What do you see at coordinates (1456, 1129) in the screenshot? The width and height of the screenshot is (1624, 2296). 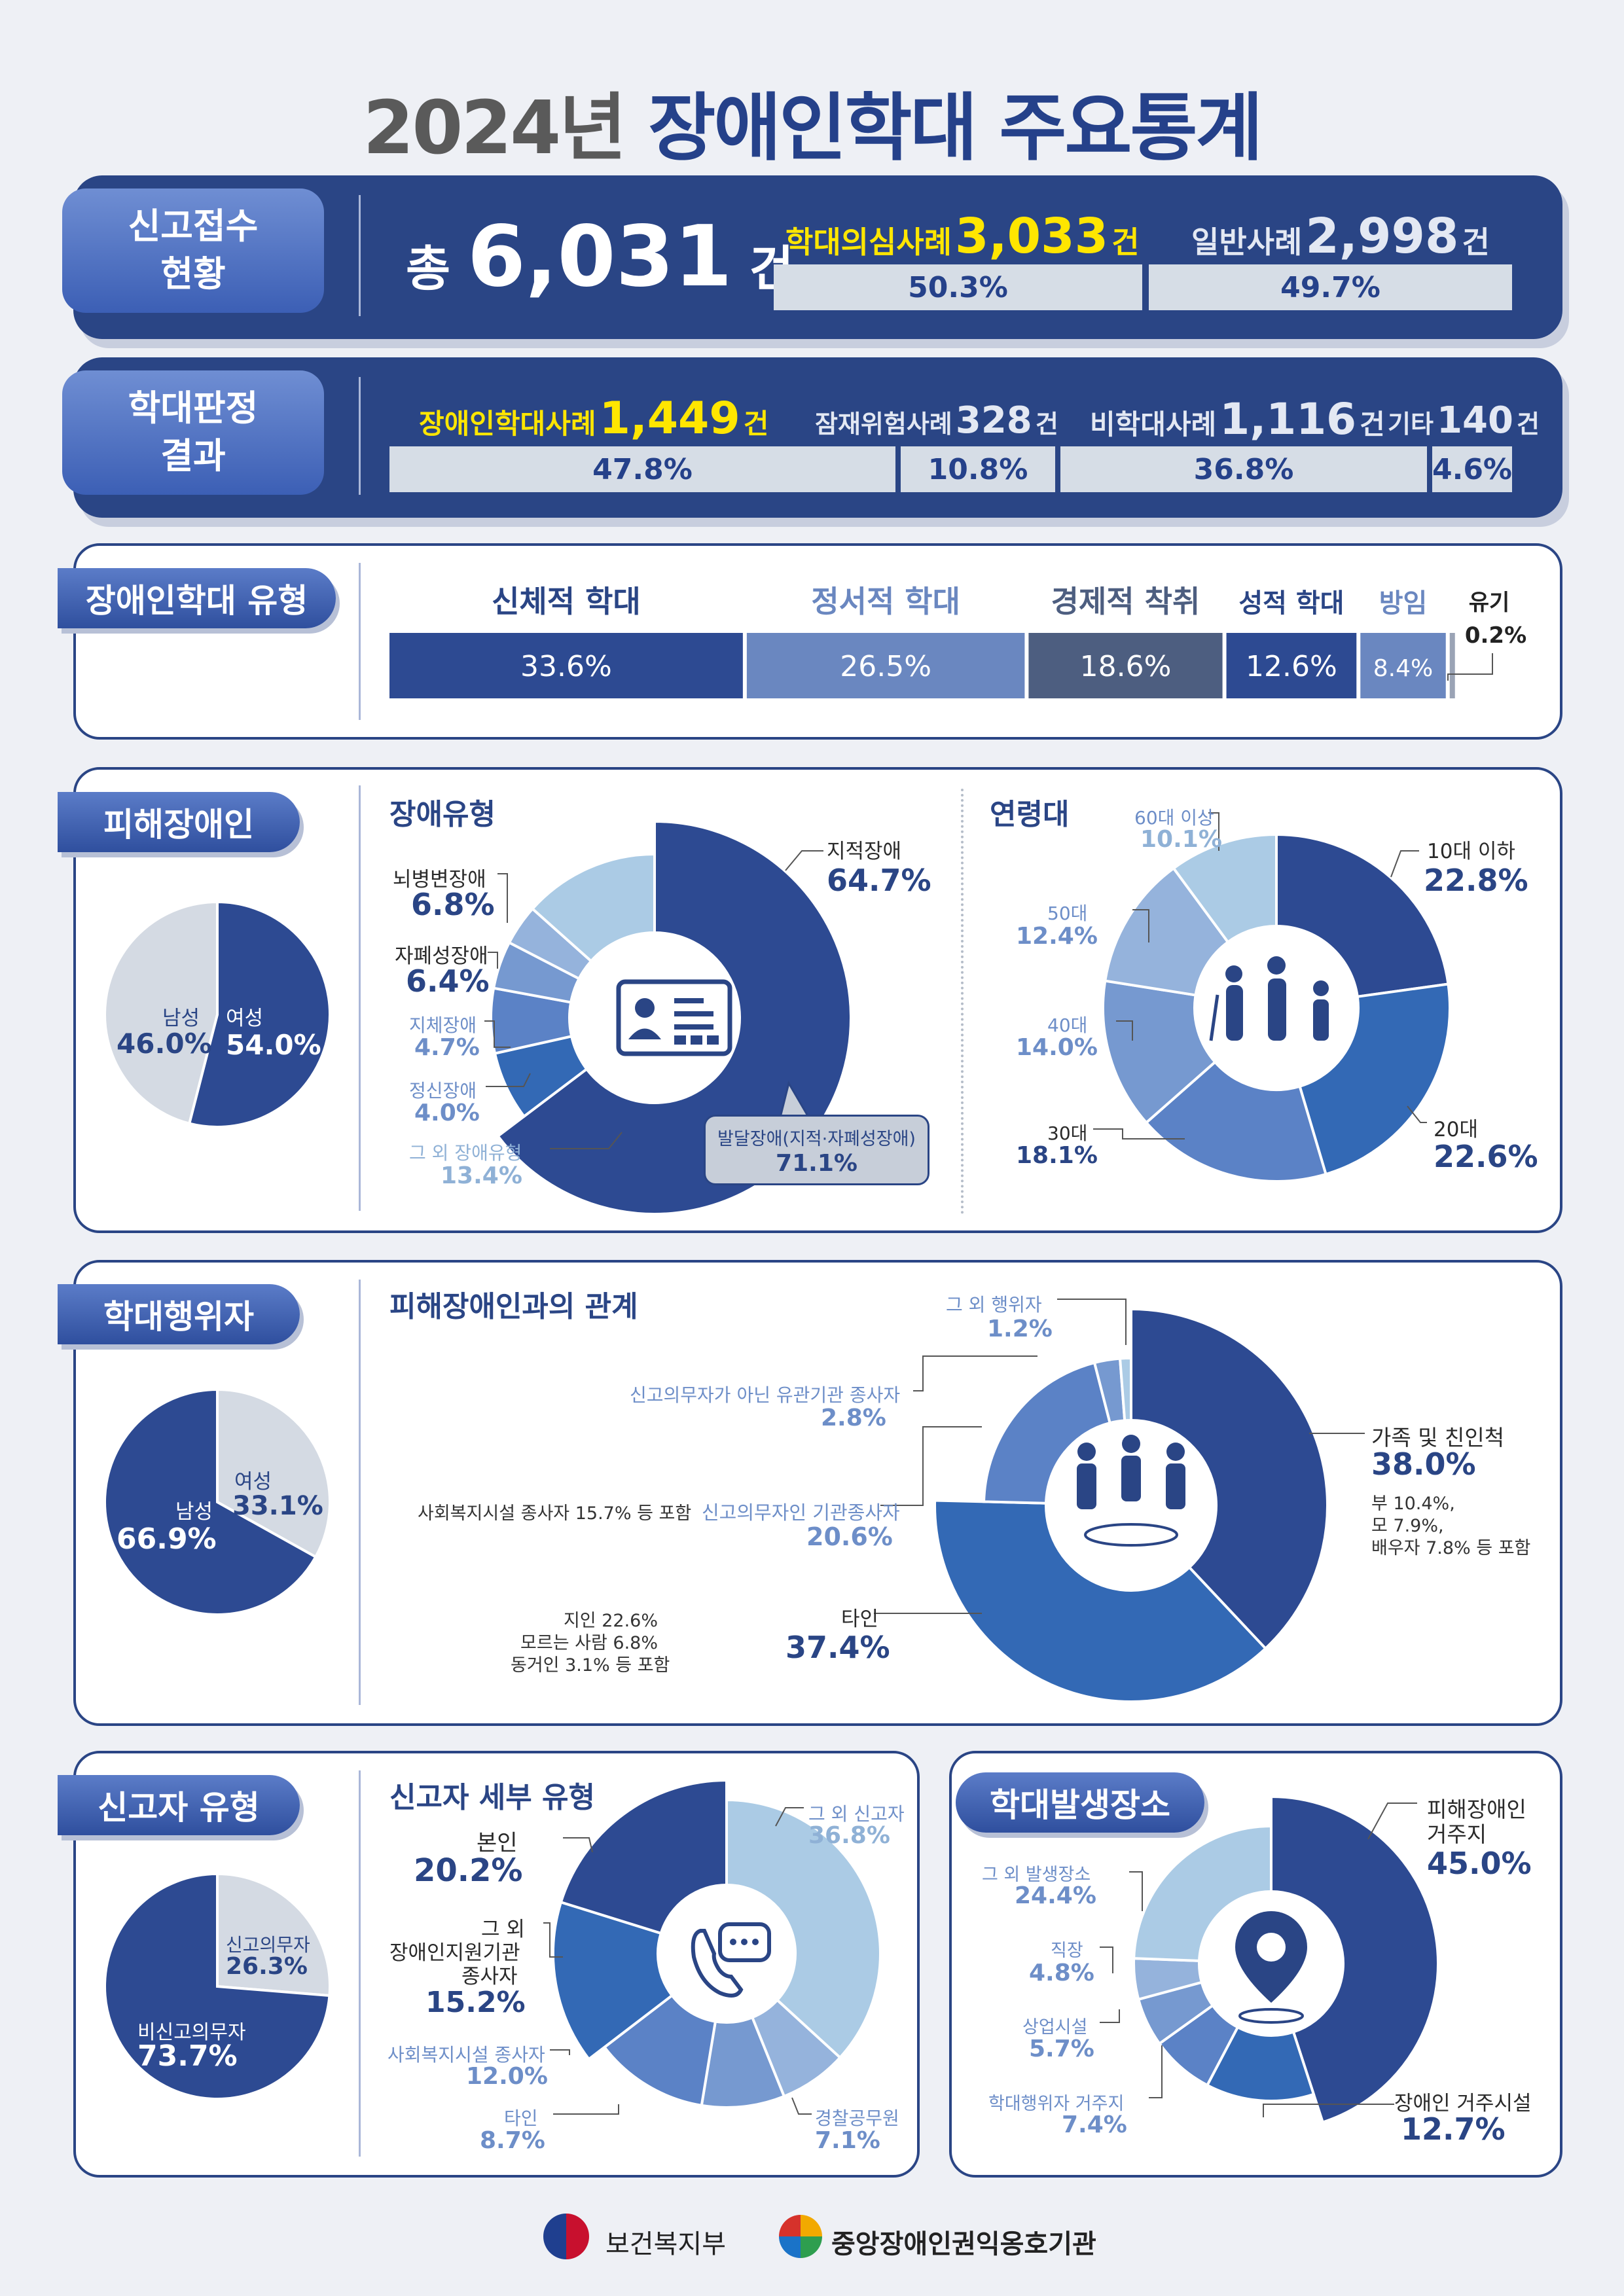 I see `age-label-20: 20대` at bounding box center [1456, 1129].